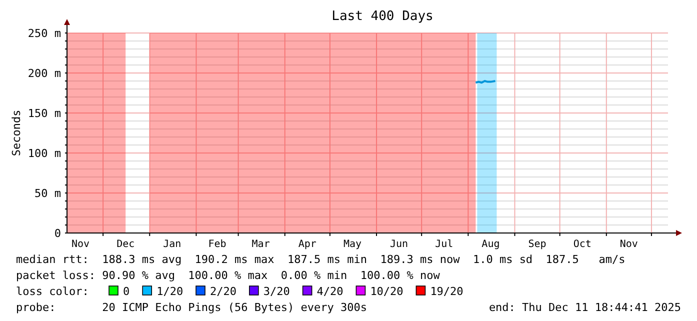 This screenshot has width=697, height=321. Describe the element at coordinates (45, 153) in the screenshot. I see `y-tick-label: 100 m` at that location.